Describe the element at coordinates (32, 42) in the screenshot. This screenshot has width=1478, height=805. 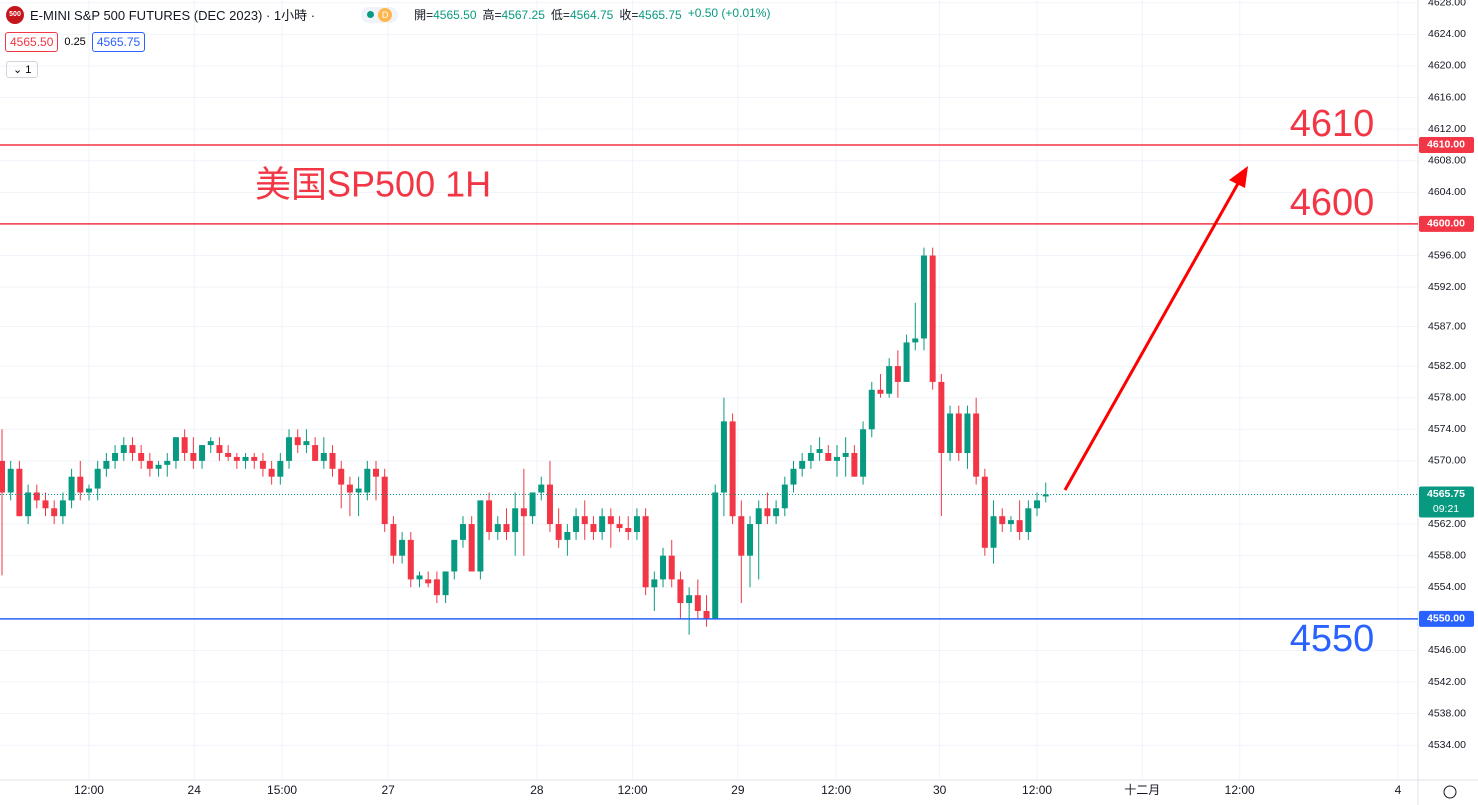
I see `bid: 4565.50` at that location.